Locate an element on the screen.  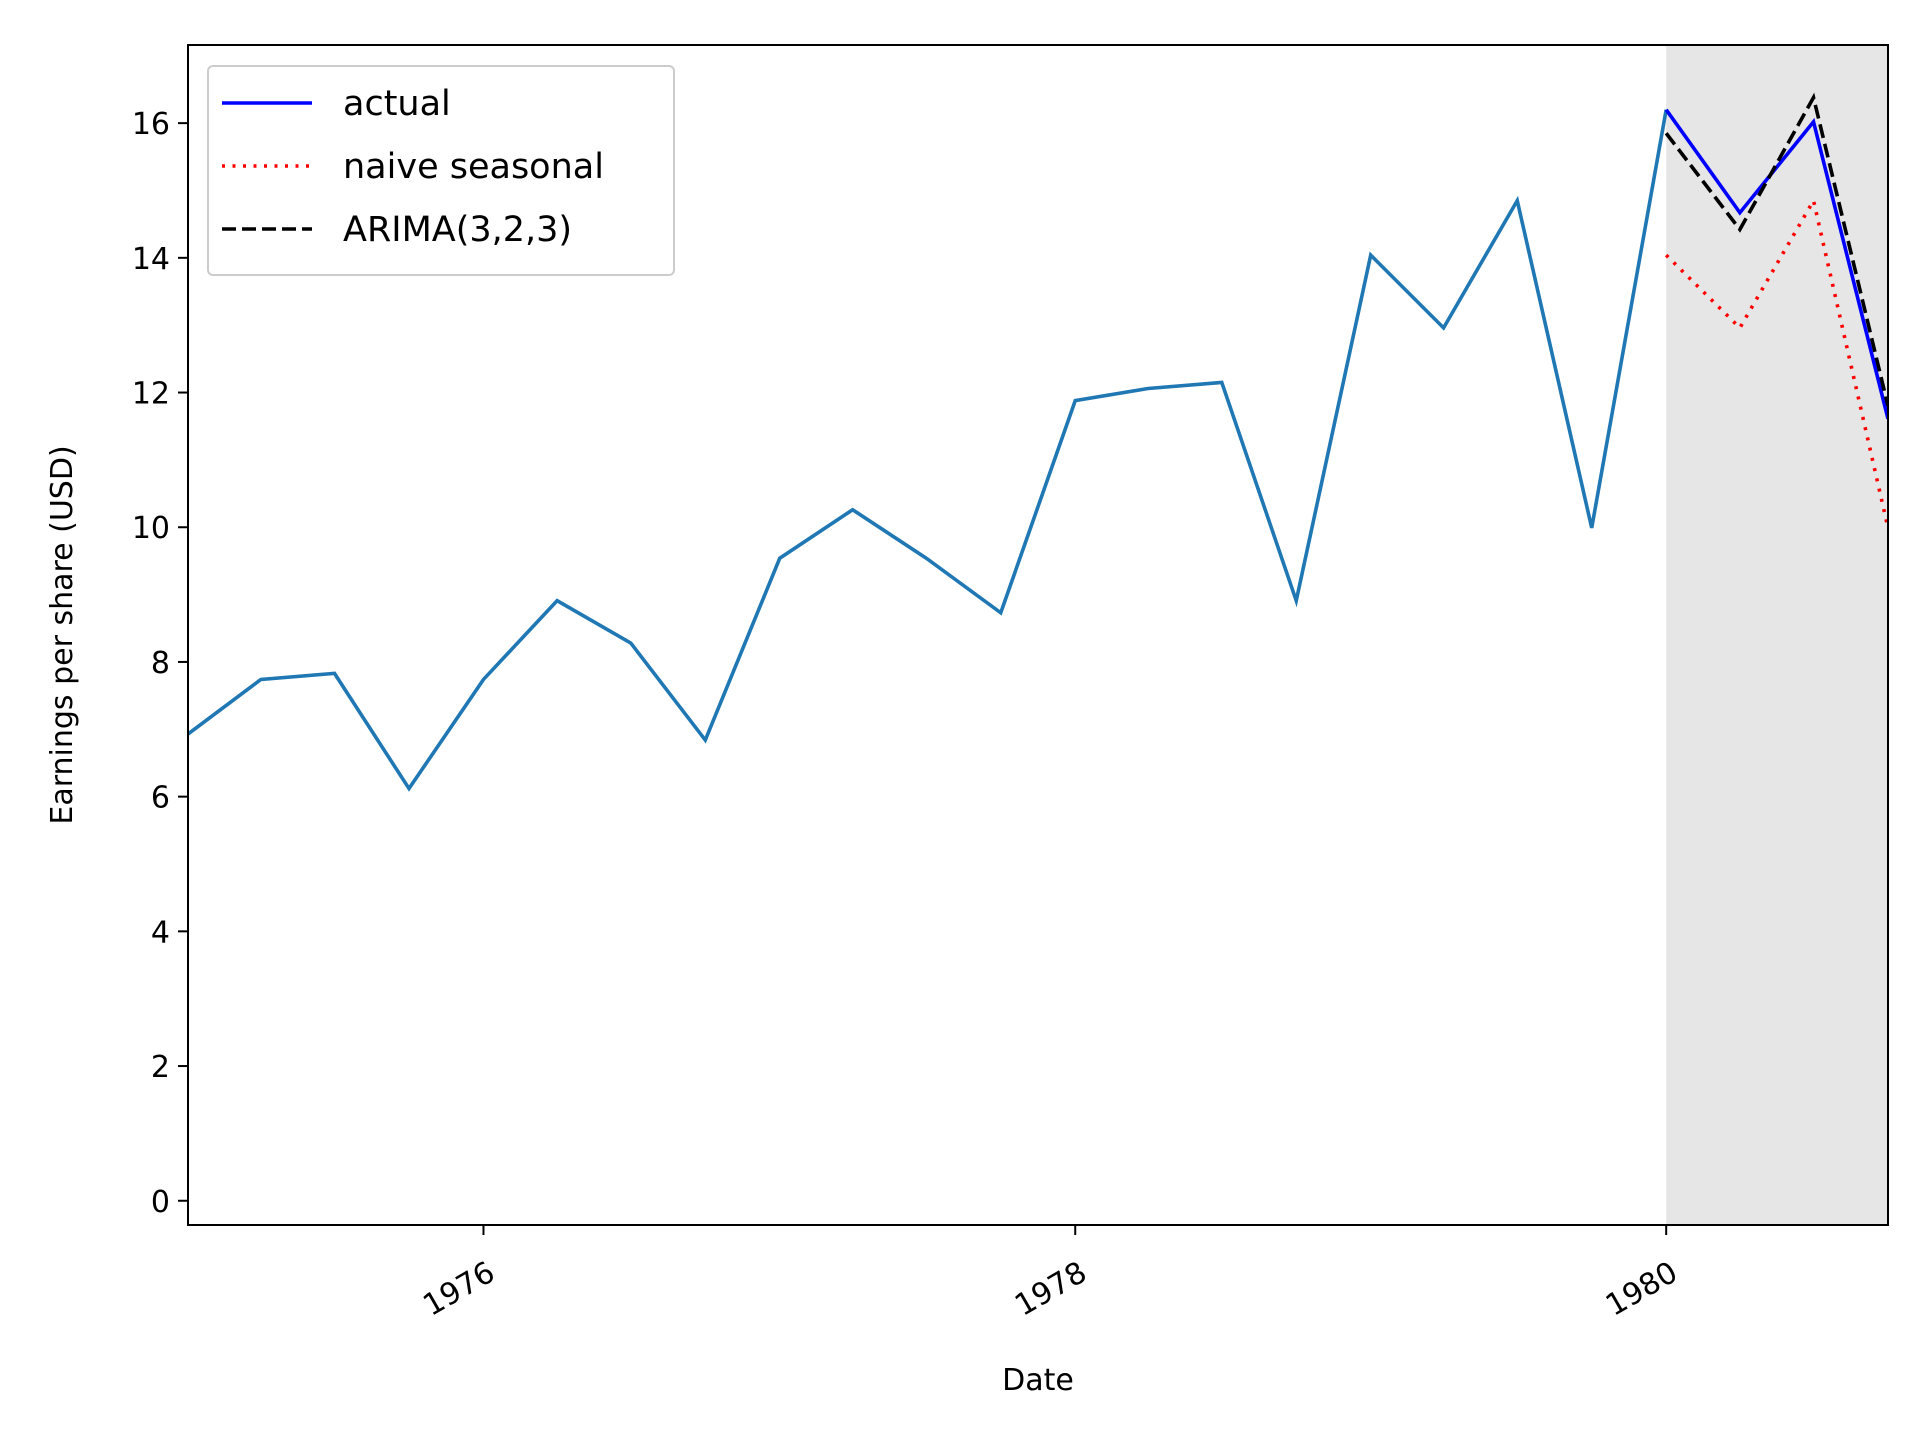
y-tick-label: 10 is located at coordinates (151, 528).